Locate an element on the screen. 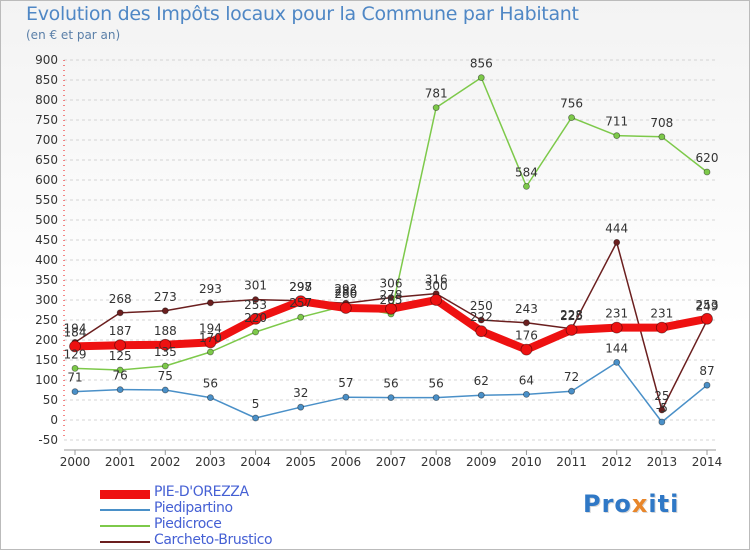 This screenshot has height=550, width=750. legend-label-piedipartino: Piedipartino is located at coordinates (193, 508).